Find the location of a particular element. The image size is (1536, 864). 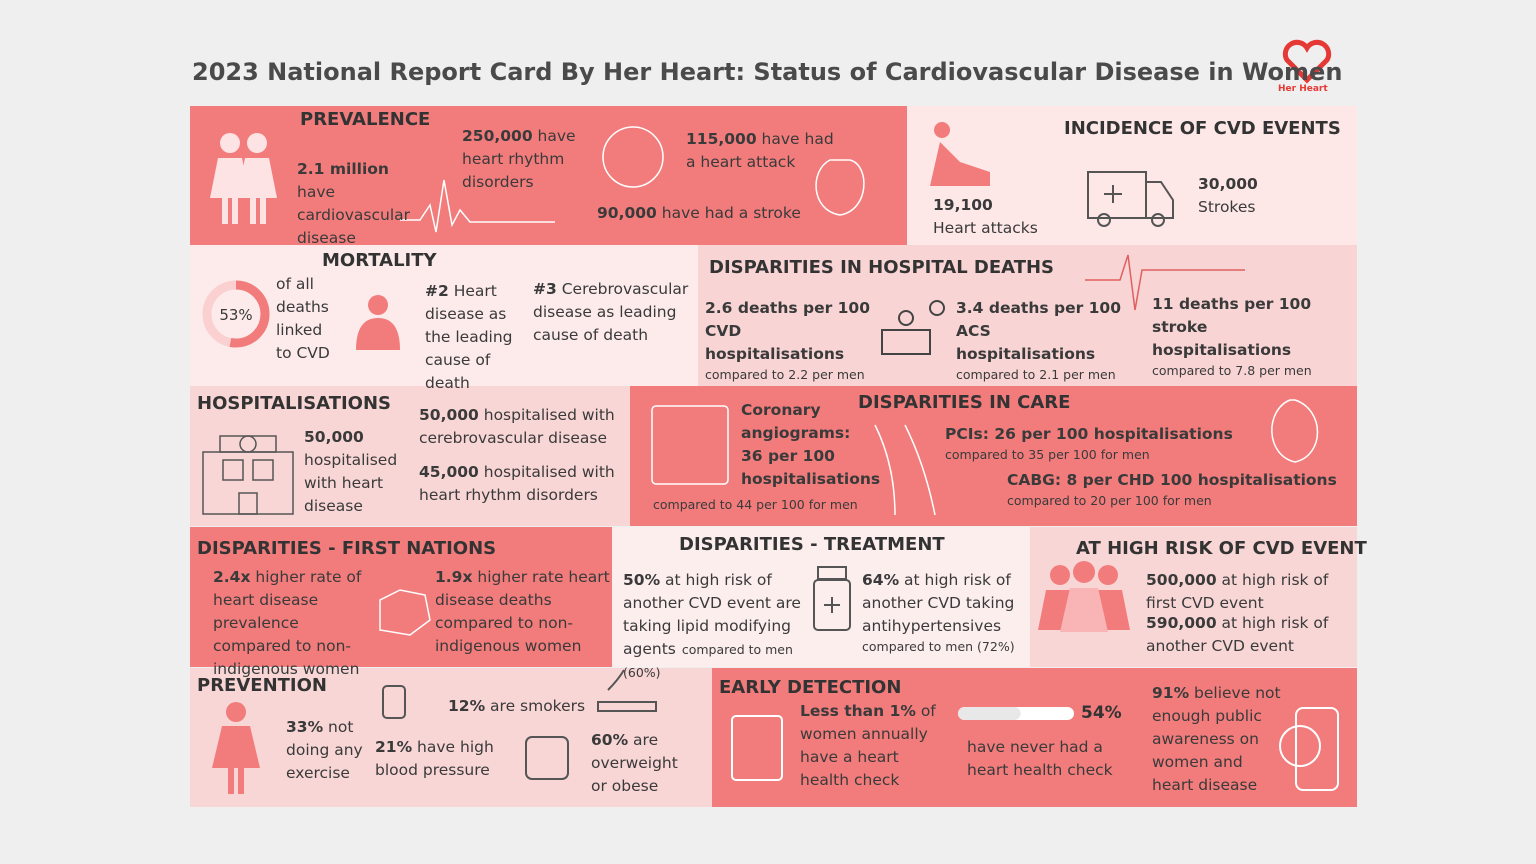

stat-note: compared to 7.8 per men is located at coordinates (1232, 370).